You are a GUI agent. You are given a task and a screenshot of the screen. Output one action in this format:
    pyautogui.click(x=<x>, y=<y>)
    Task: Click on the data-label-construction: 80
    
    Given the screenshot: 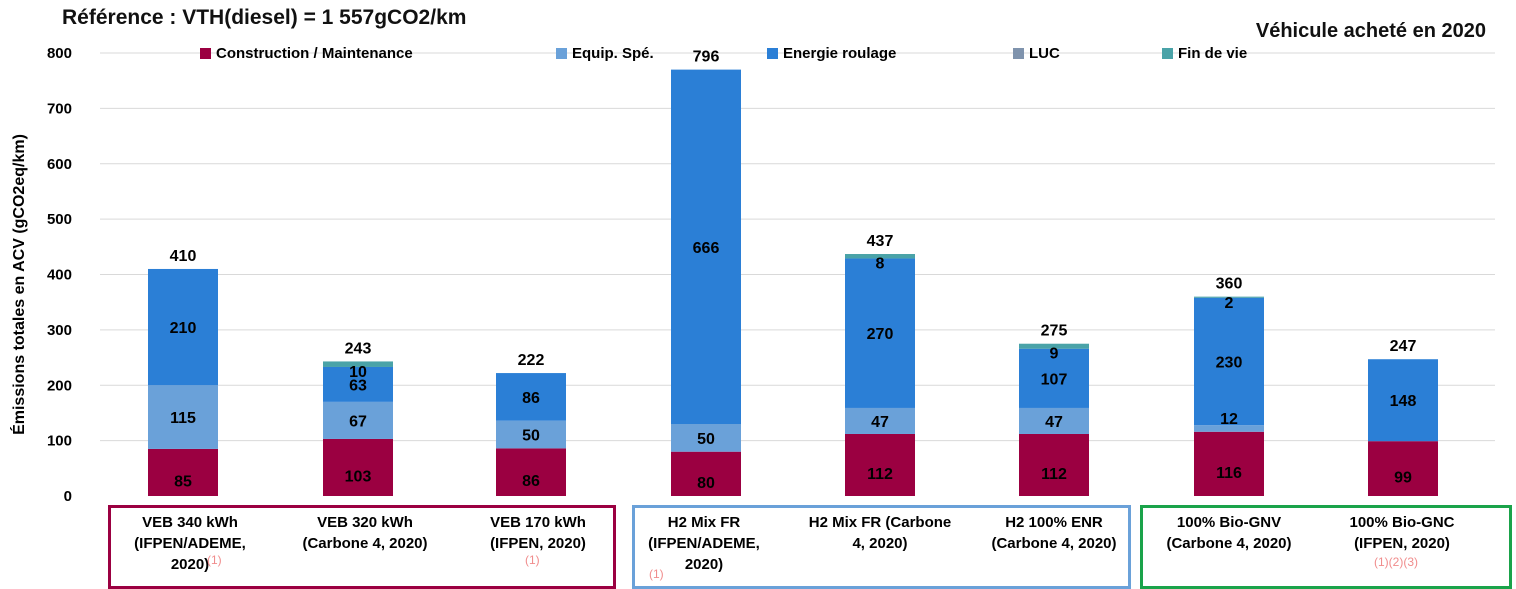 What is the action you would take?
    pyautogui.click(x=706, y=483)
    